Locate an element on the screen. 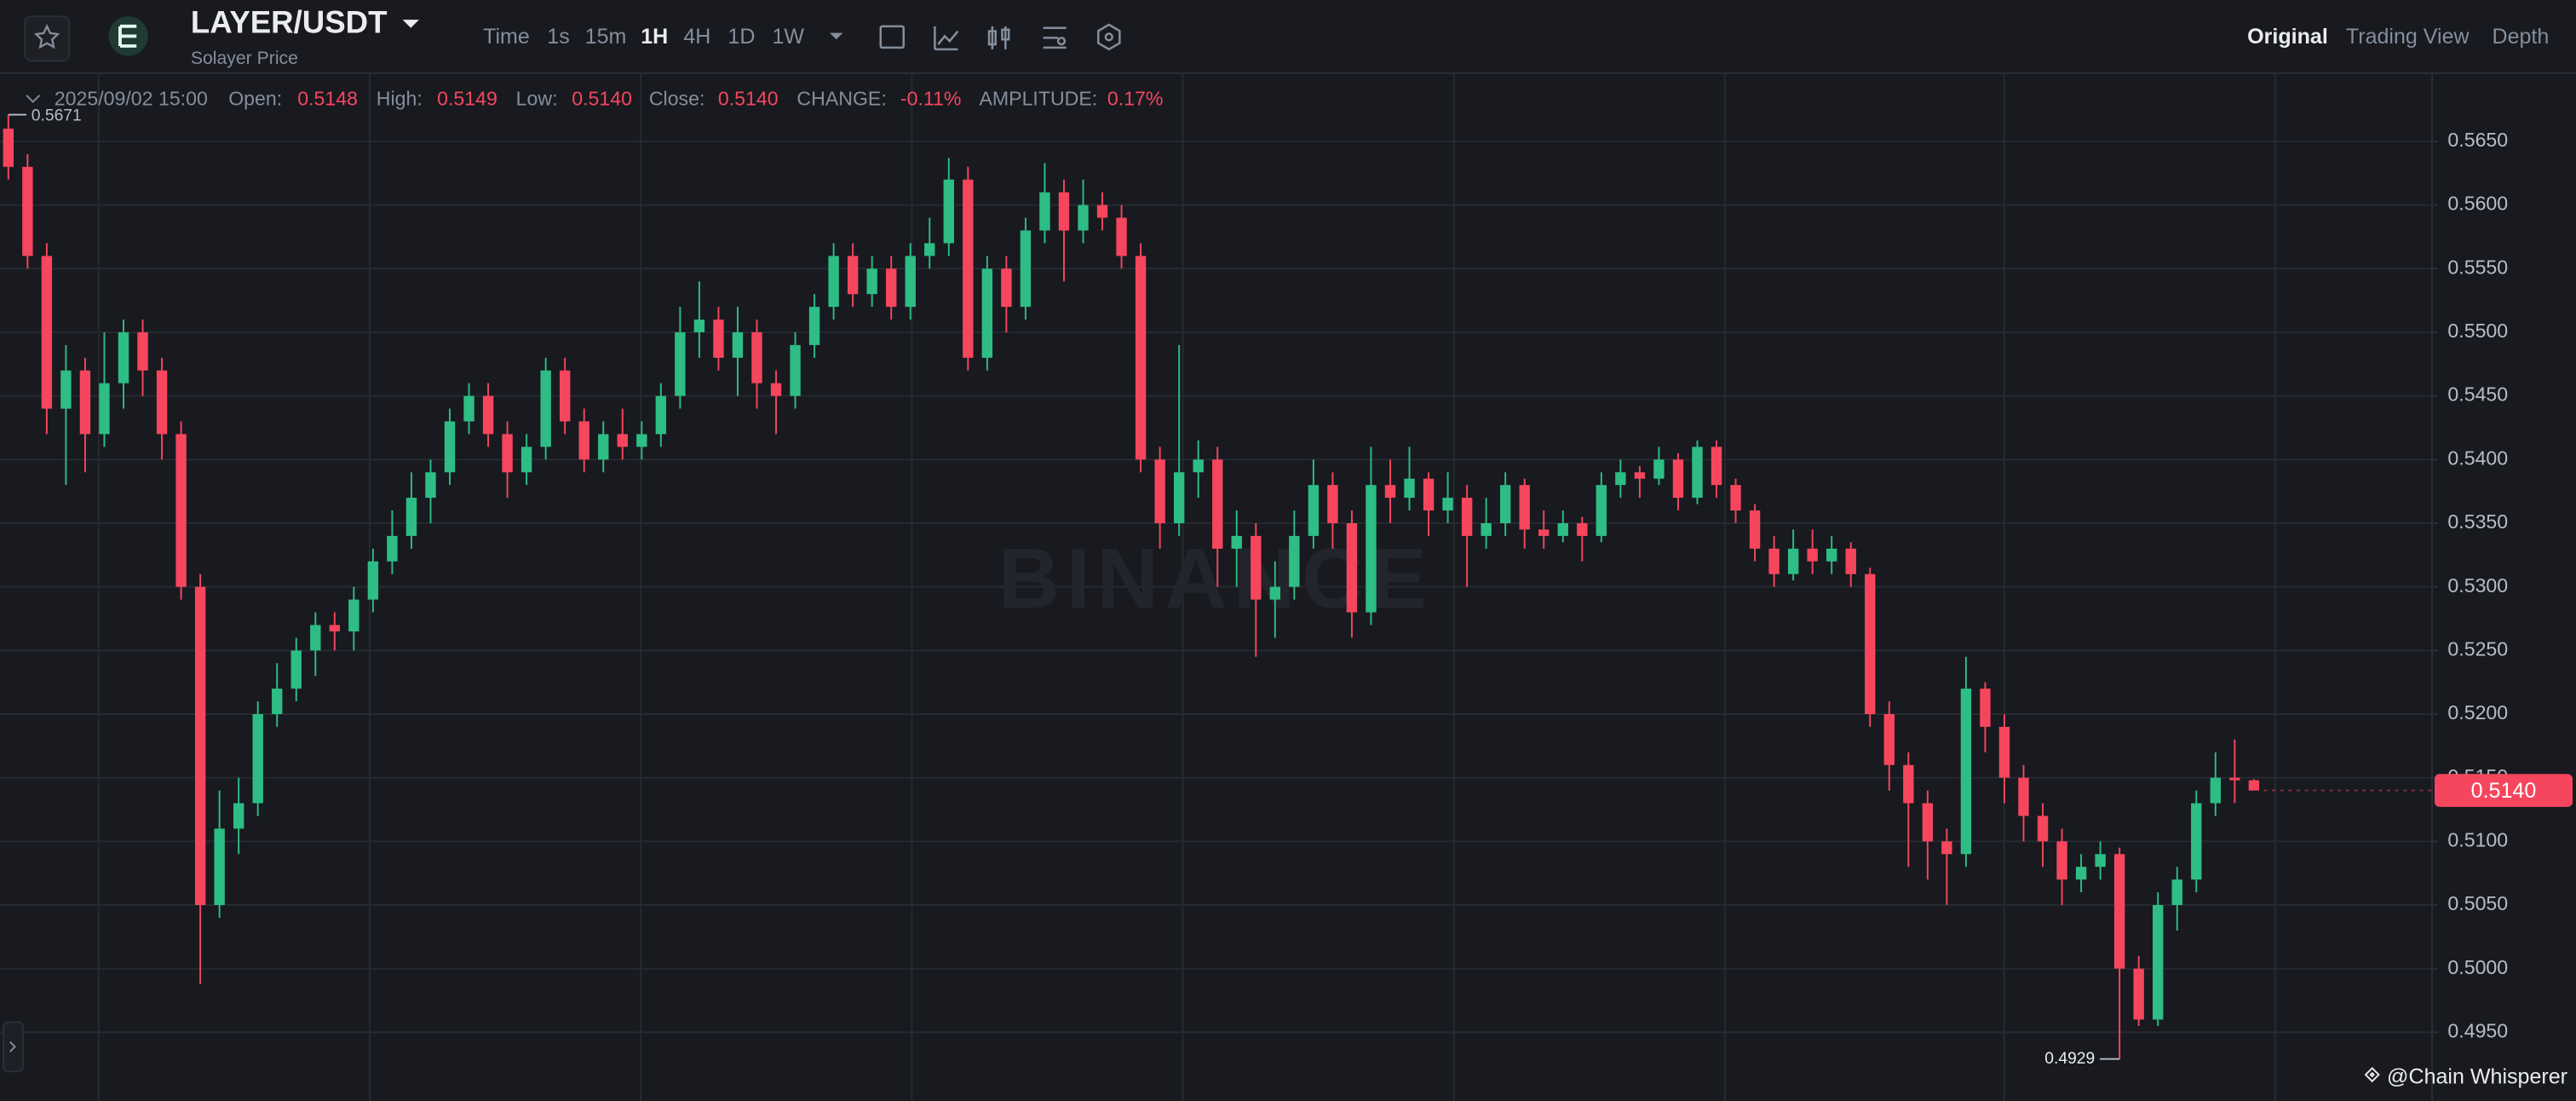 This screenshot has width=2576, height=1101. y-tick-label: 0.5300 is located at coordinates (2477, 585).